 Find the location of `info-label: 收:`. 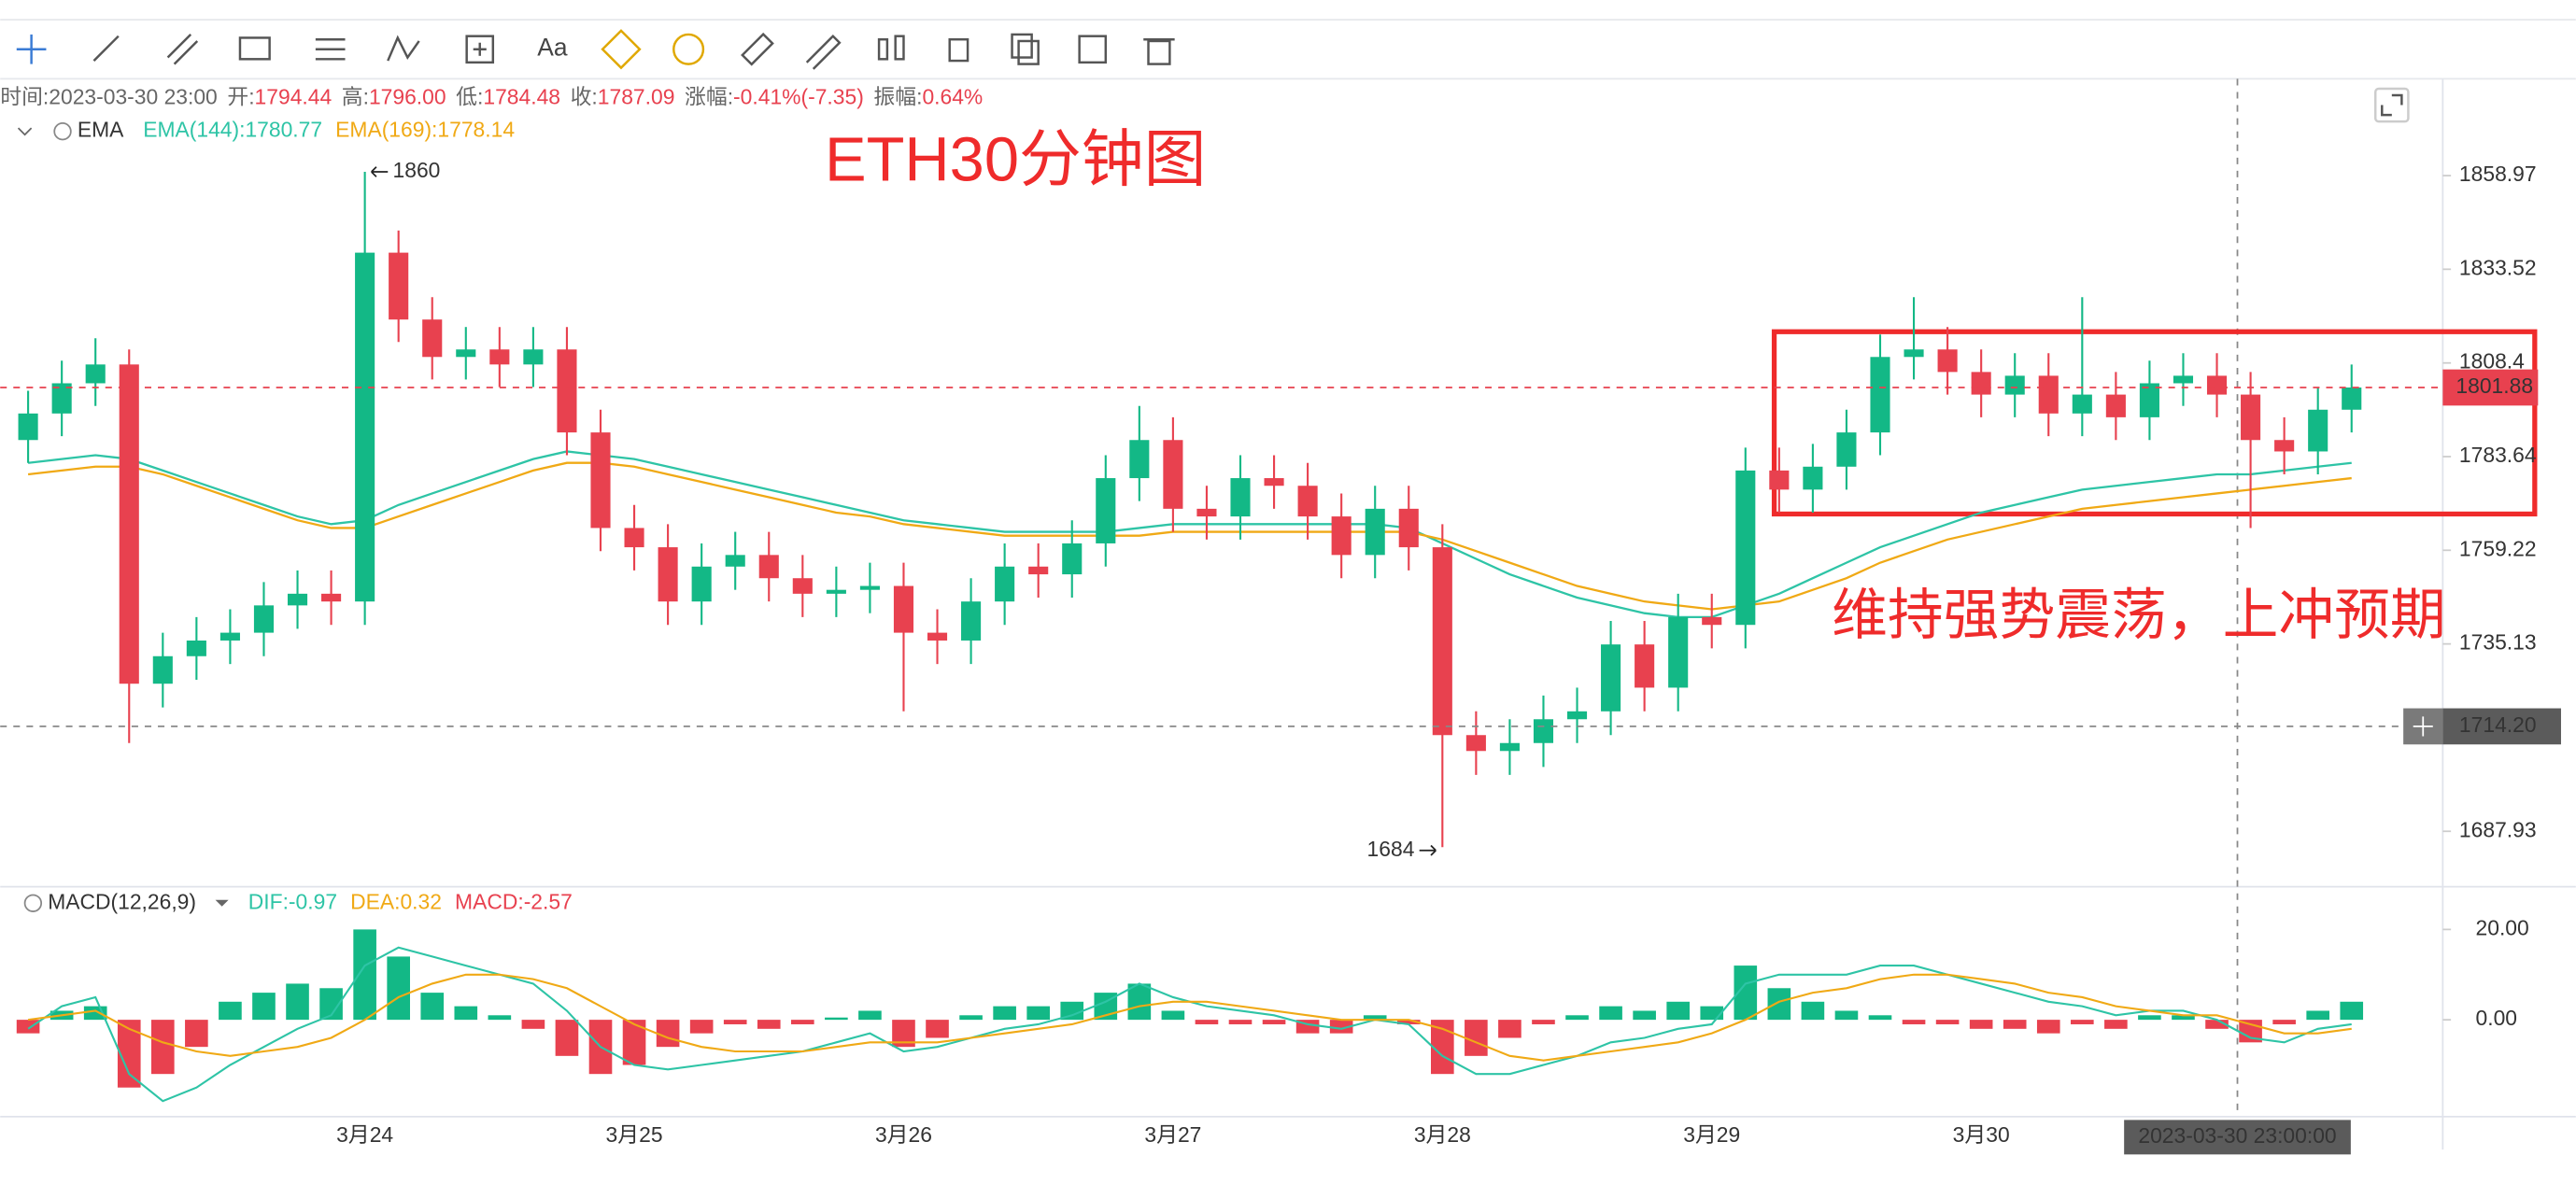

info-label: 收: is located at coordinates (584, 97).